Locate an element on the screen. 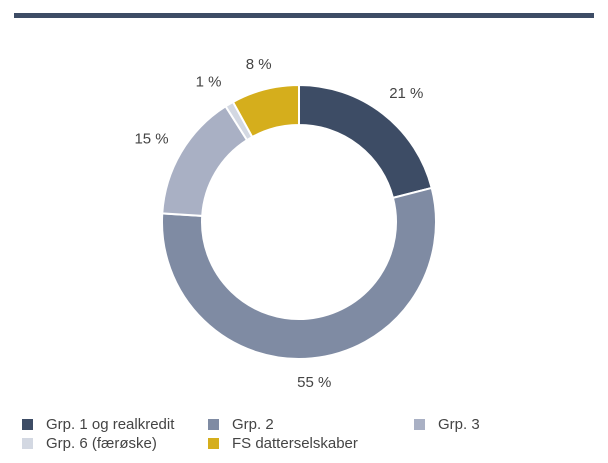 This screenshot has width=608, height=463. legend-label: Grp. 3 is located at coordinates (459, 424).